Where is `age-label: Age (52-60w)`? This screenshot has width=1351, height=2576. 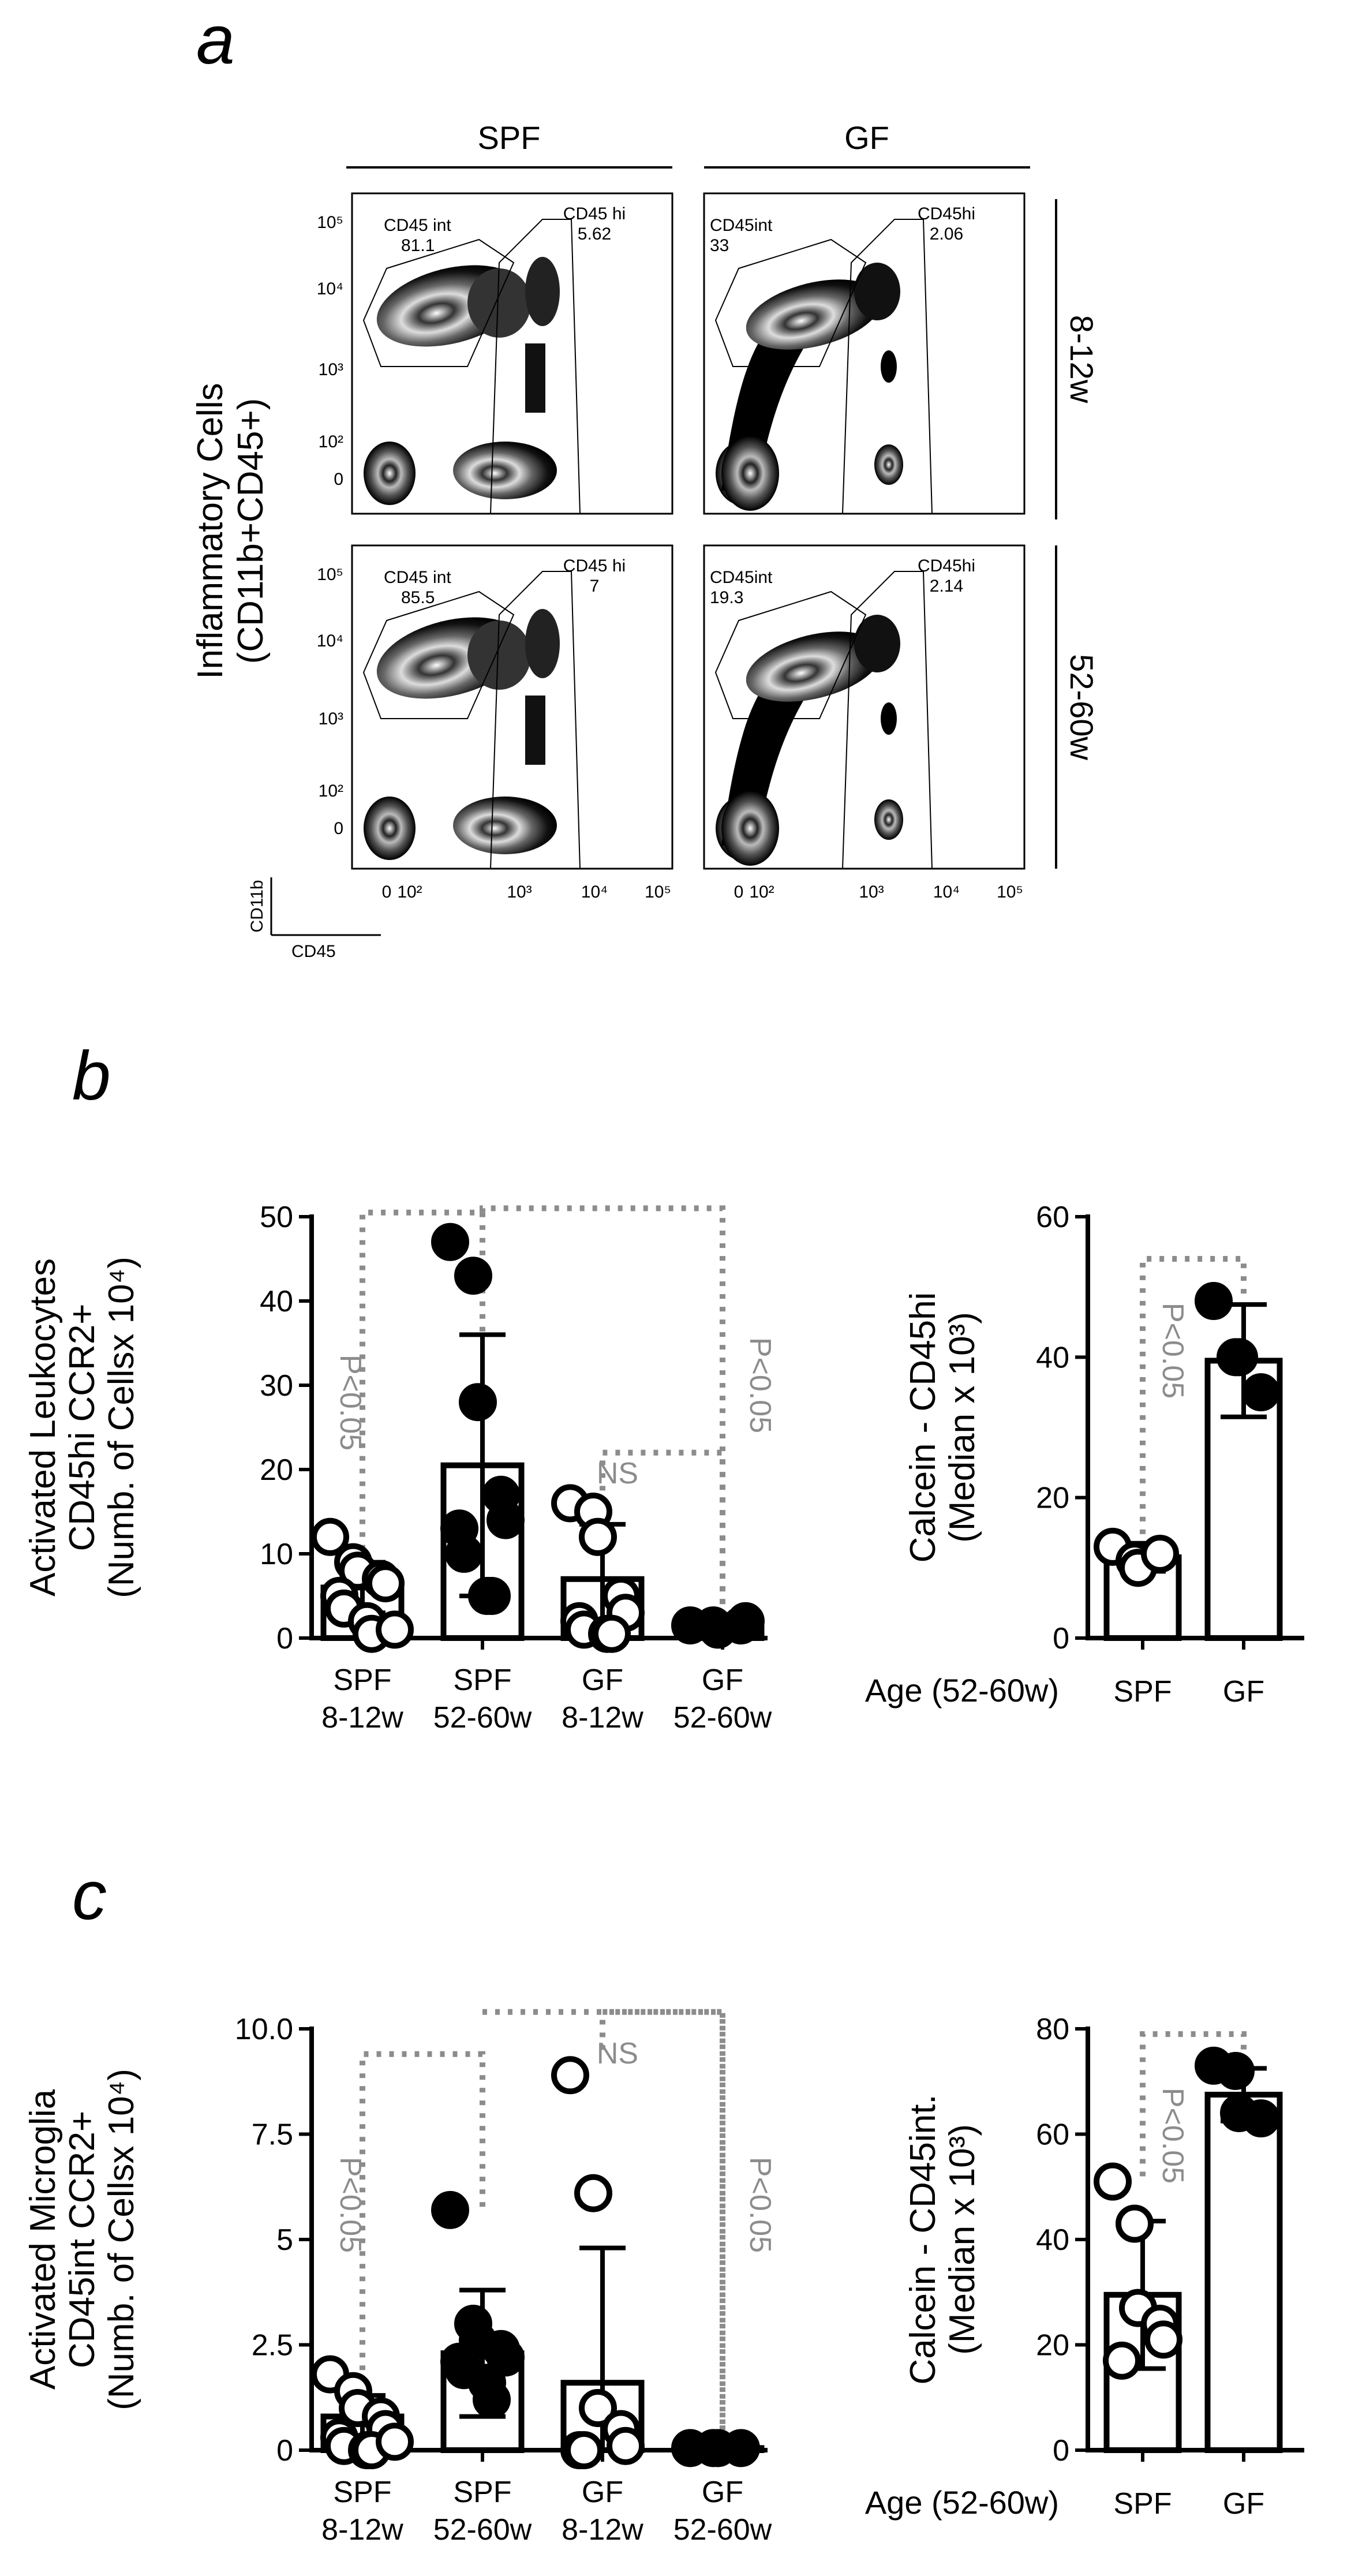
age-label: Age (52-60w) is located at coordinates (962, 1690).